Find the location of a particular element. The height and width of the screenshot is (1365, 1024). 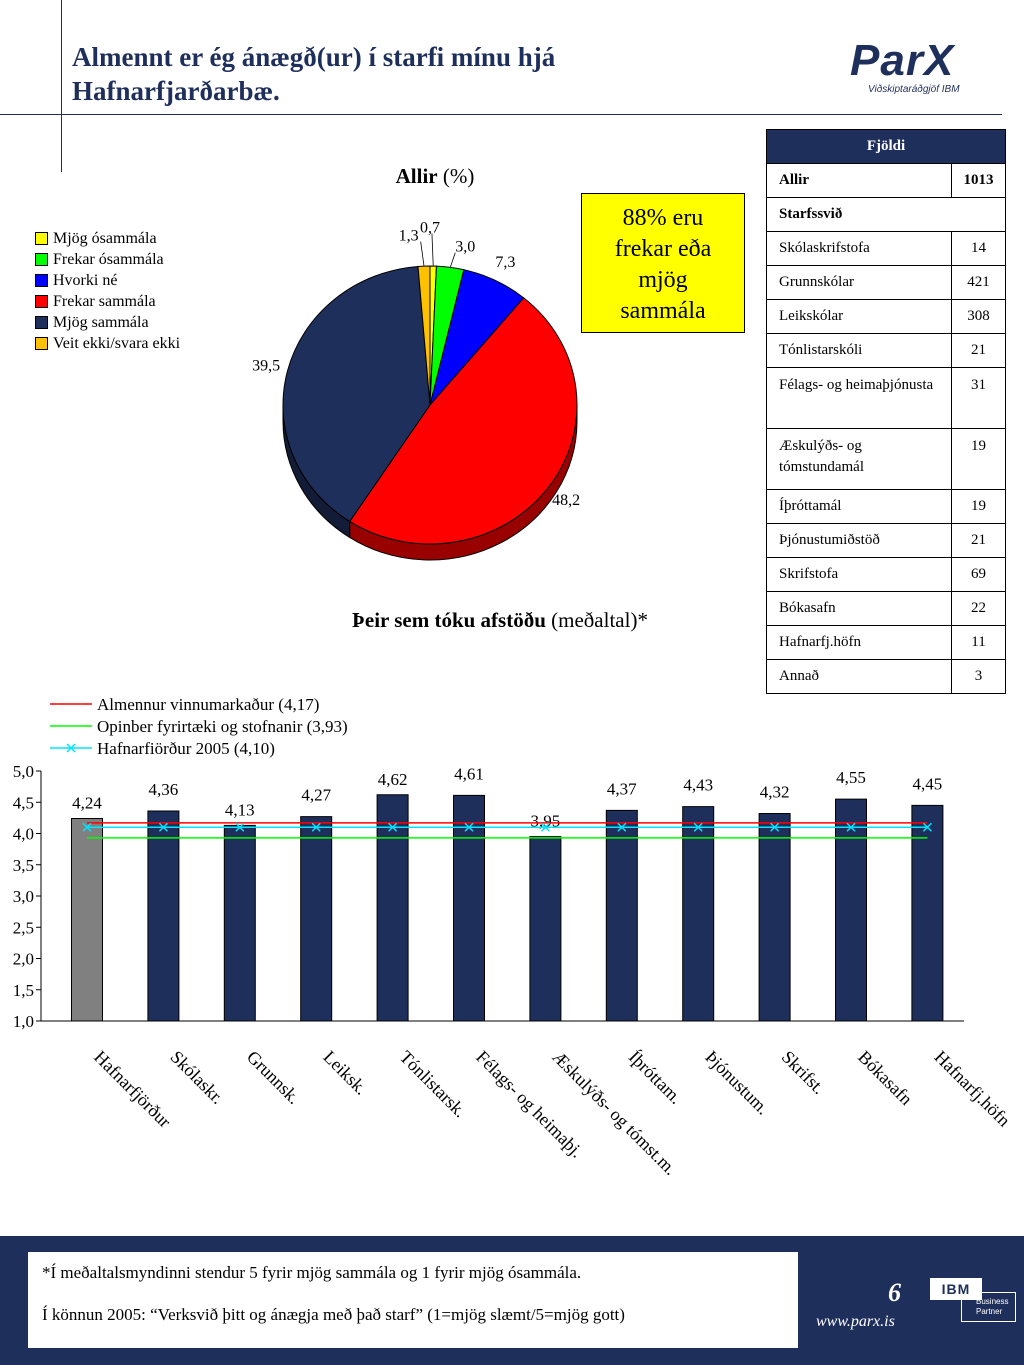

x-category-label: Grunnsk. is located at coordinates (273, 1077).